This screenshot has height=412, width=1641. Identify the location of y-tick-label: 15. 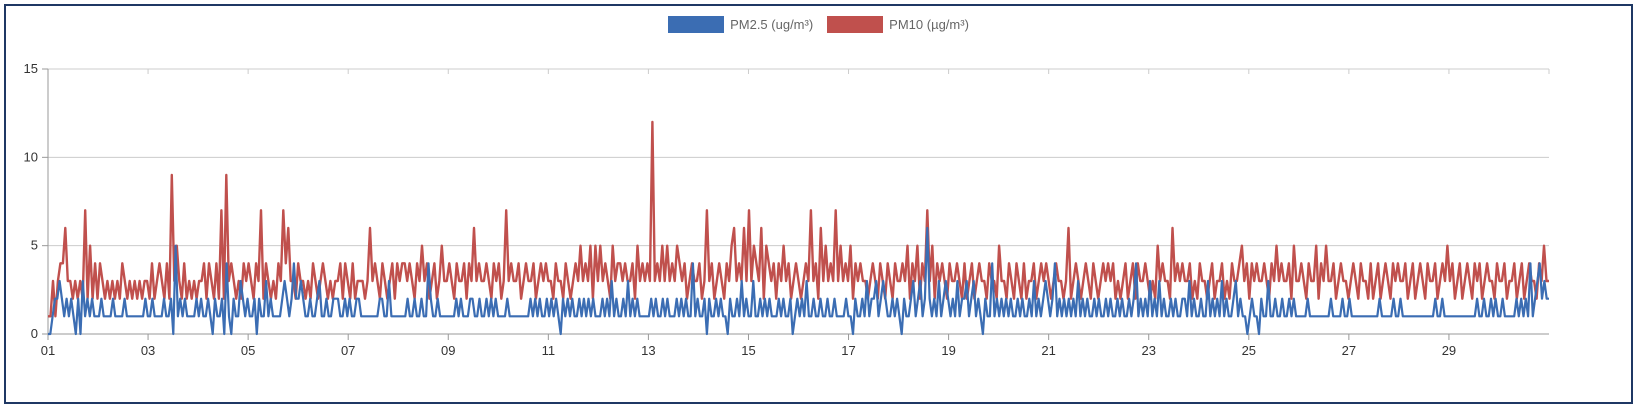
(31, 68).